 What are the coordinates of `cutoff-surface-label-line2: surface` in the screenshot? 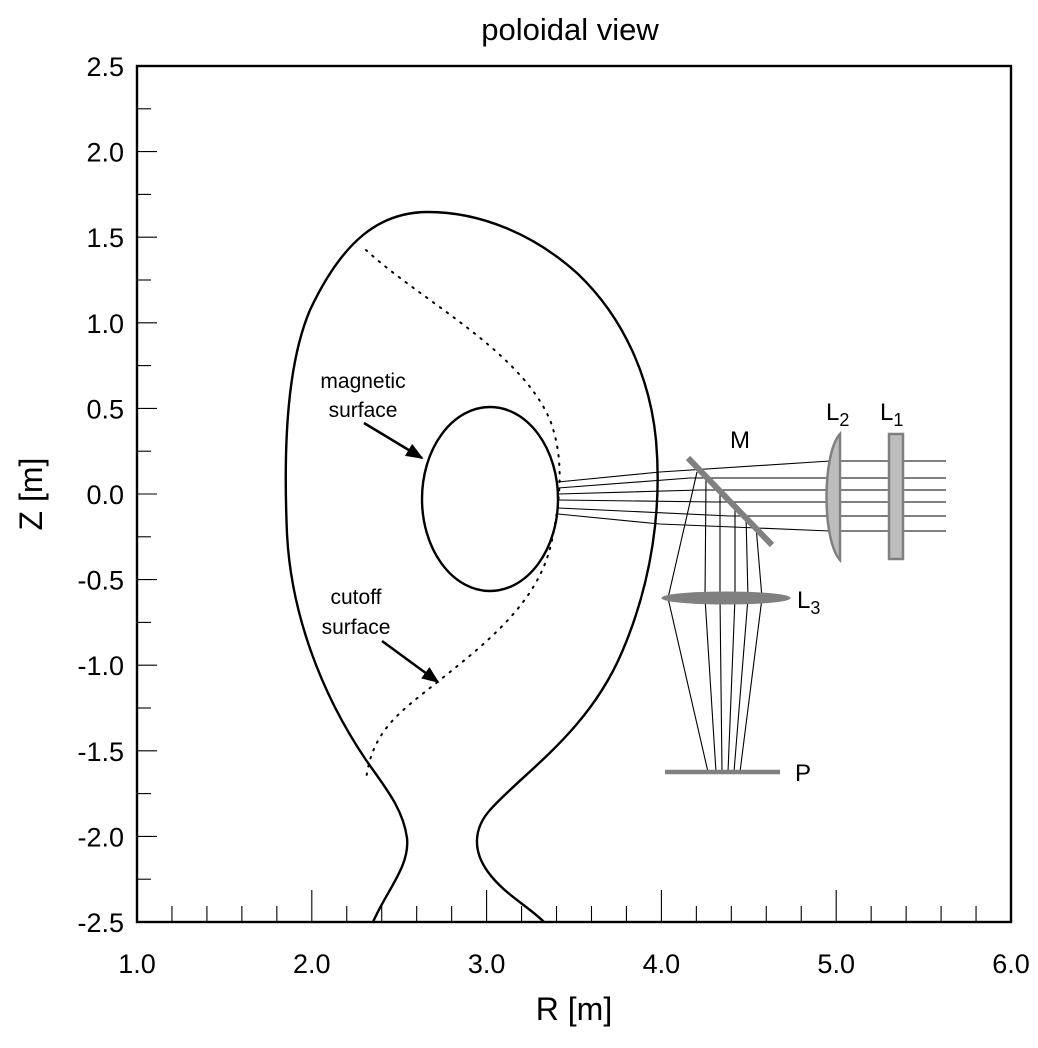 It's located at (356, 627).